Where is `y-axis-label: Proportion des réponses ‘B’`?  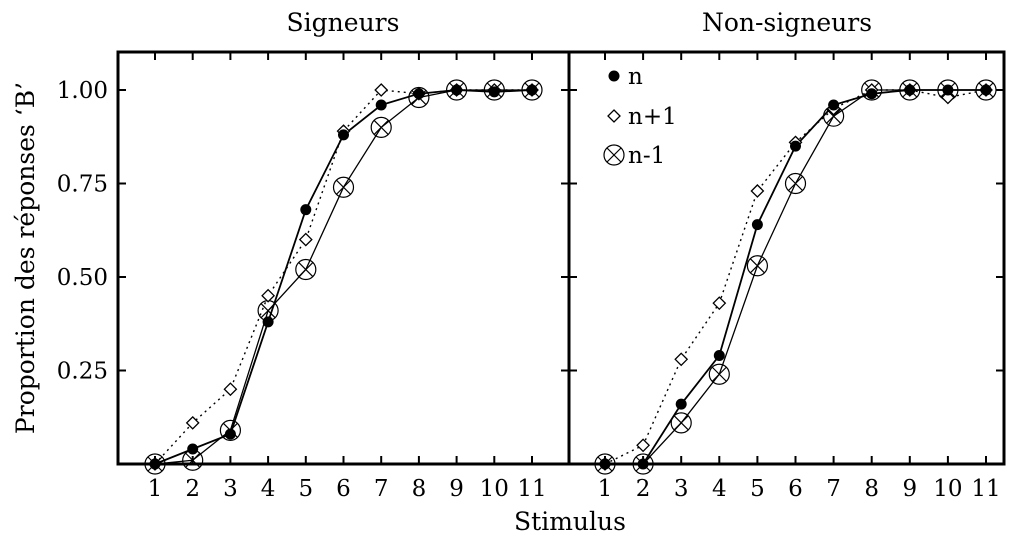 y-axis-label: Proportion des réponses ‘B’ is located at coordinates (25, 258).